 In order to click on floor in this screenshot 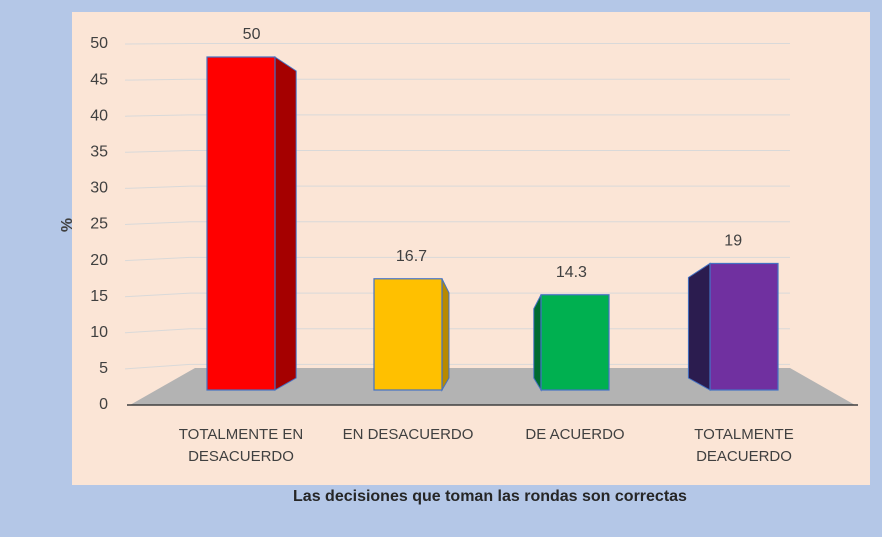, I will do `click(492, 386)`.